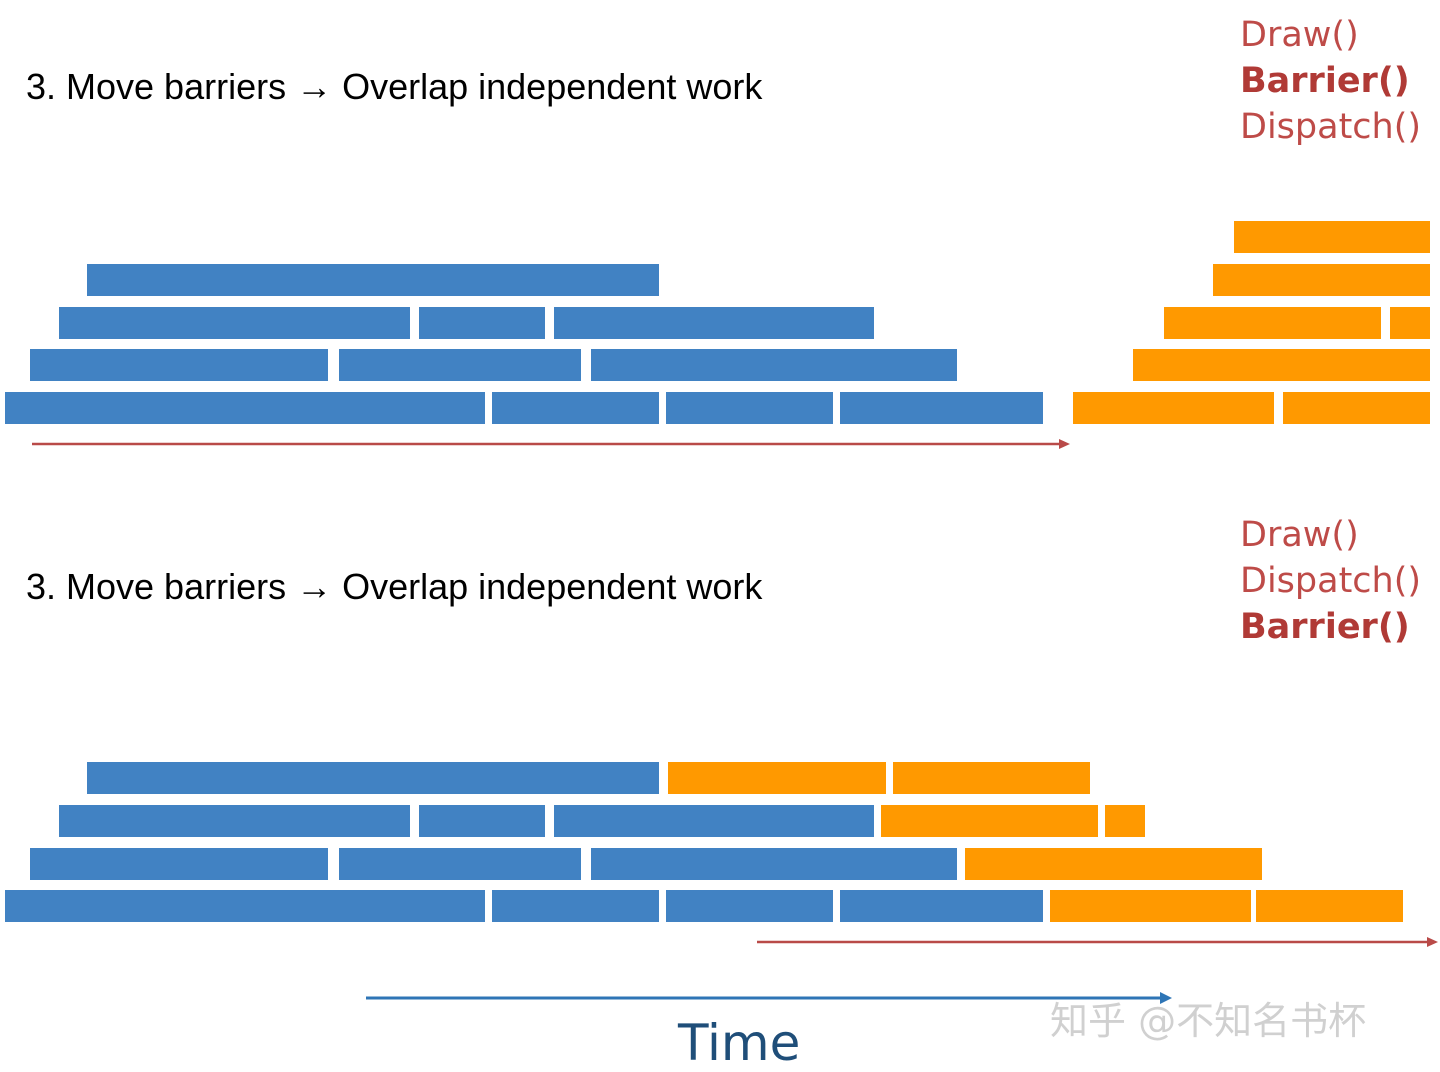 Image resolution: width=1440 pixels, height=1072 pixels. I want to click on call-sequence: Draw() Dispatch() Barrier(), so click(1340, 581).